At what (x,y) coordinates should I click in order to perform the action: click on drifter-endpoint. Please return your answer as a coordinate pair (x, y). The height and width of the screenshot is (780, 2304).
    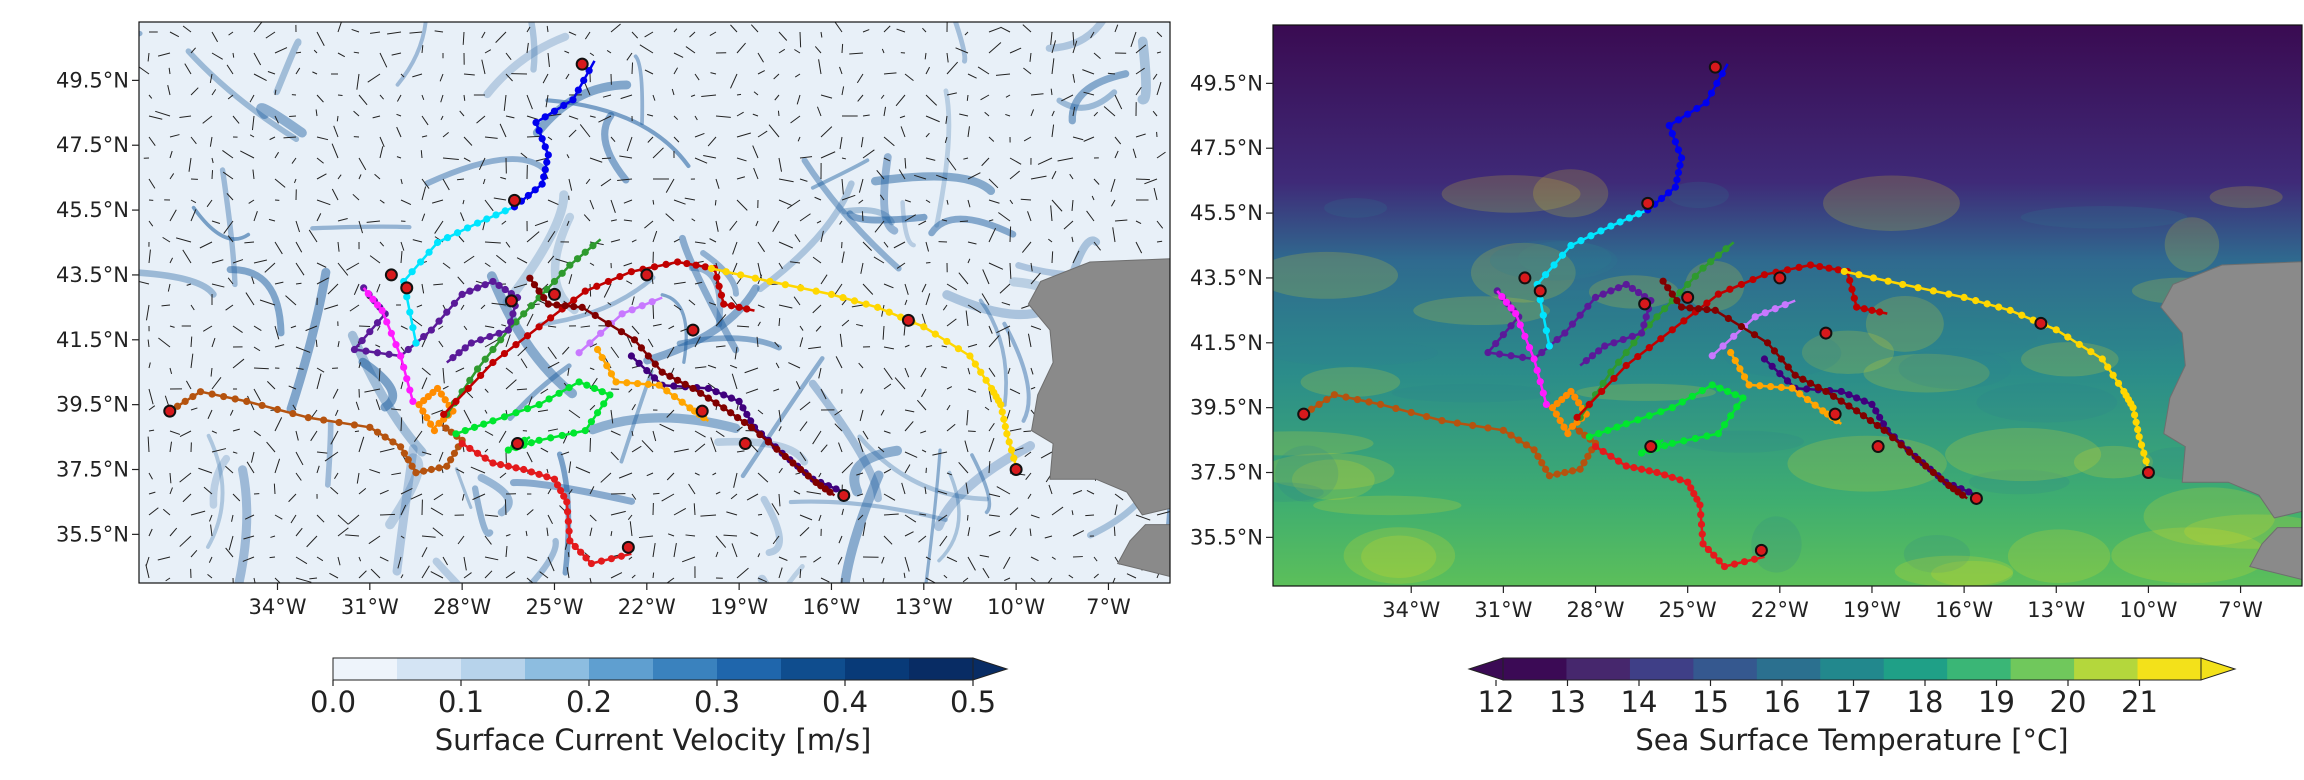
    Looking at the image, I should click on (1525, 278).